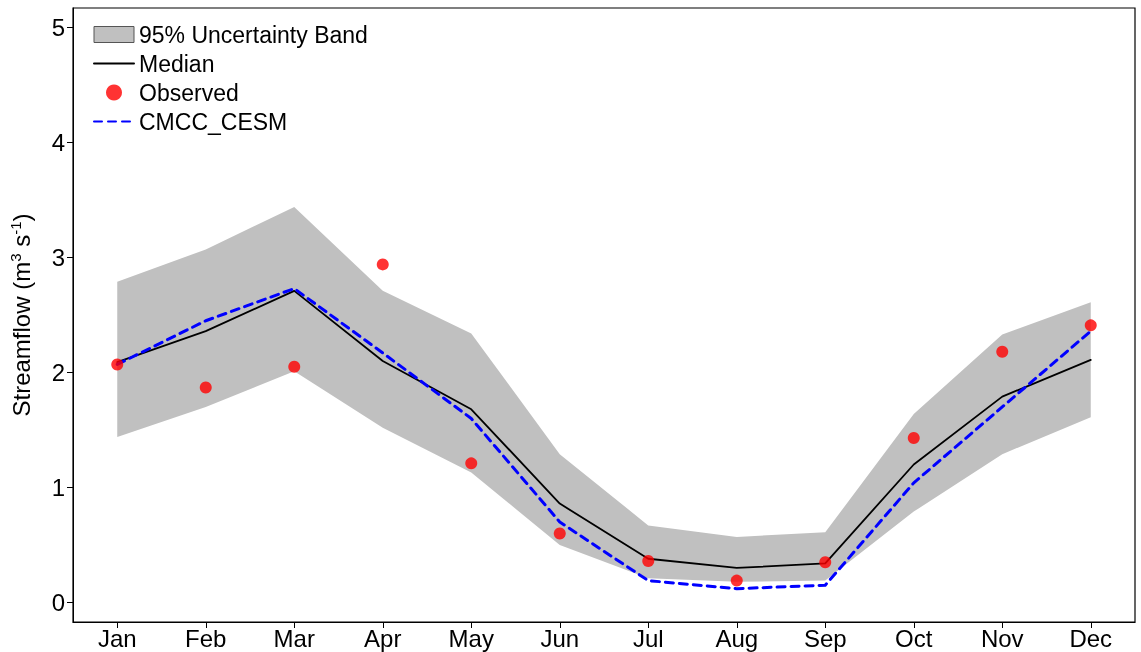 This screenshot has height=652, width=1141. I want to click on x-tick-label: Apr, so click(383, 638).